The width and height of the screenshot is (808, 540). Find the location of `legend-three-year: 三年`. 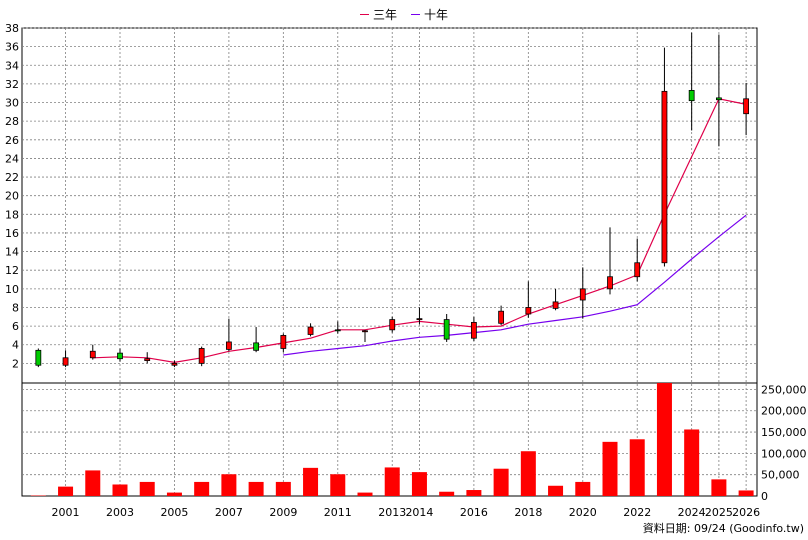

legend-three-year: 三年 is located at coordinates (378, 14).